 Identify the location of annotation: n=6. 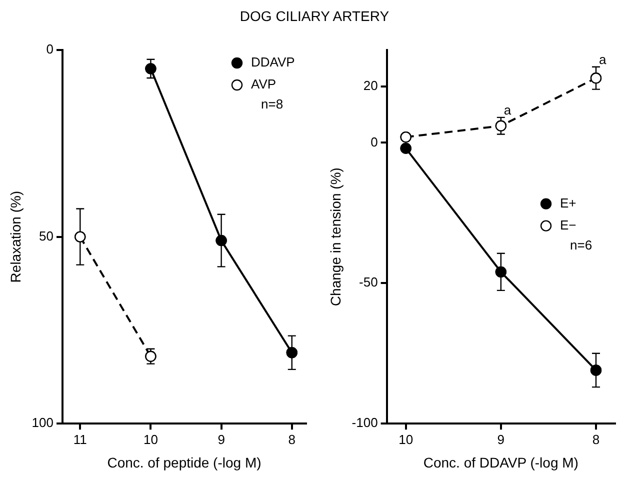
(581, 244).